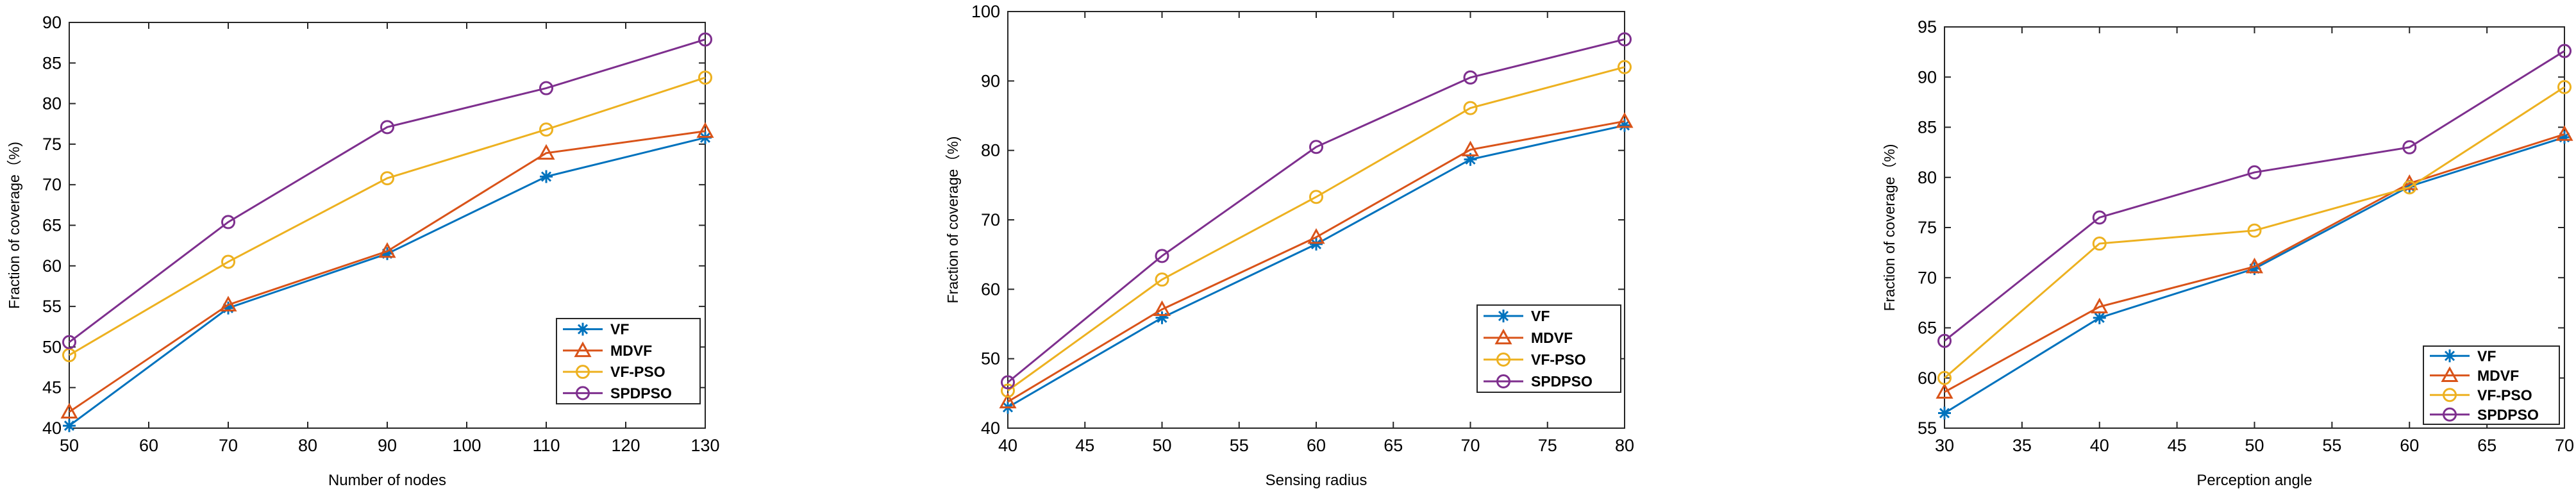  What do you see at coordinates (52, 307) in the screenshot?
I see `y-tick-label: 55` at bounding box center [52, 307].